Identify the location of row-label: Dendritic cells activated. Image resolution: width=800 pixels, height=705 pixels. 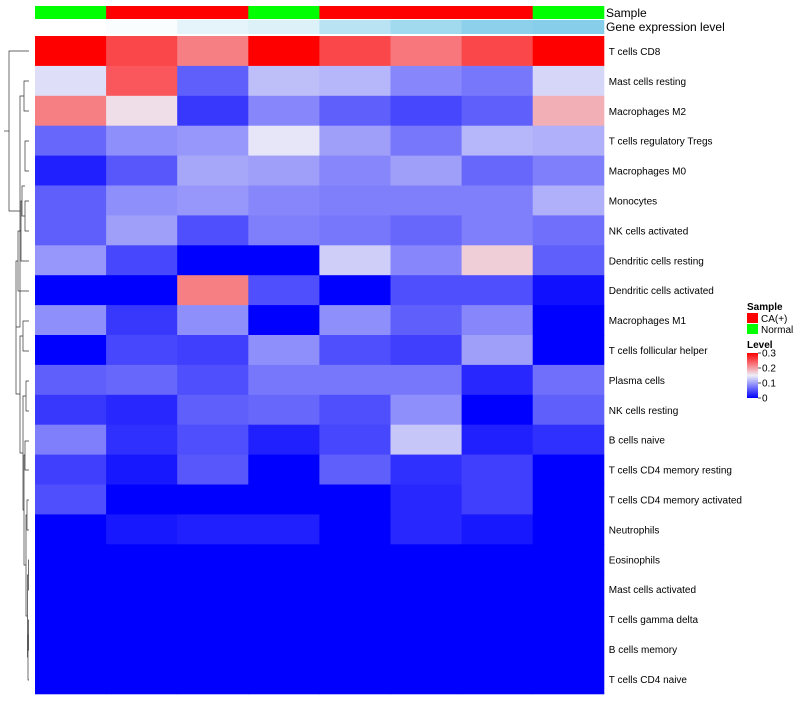
(661, 291).